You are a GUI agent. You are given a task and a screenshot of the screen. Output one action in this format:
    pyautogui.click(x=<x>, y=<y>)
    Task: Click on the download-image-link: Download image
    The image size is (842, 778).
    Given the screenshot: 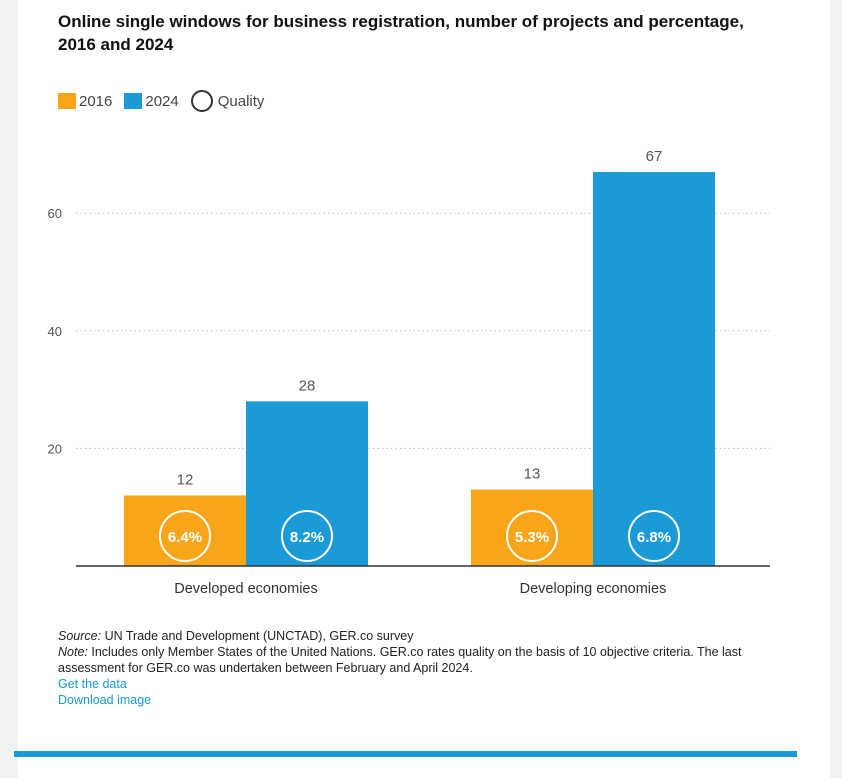 What is the action you would take?
    pyautogui.click(x=105, y=700)
    